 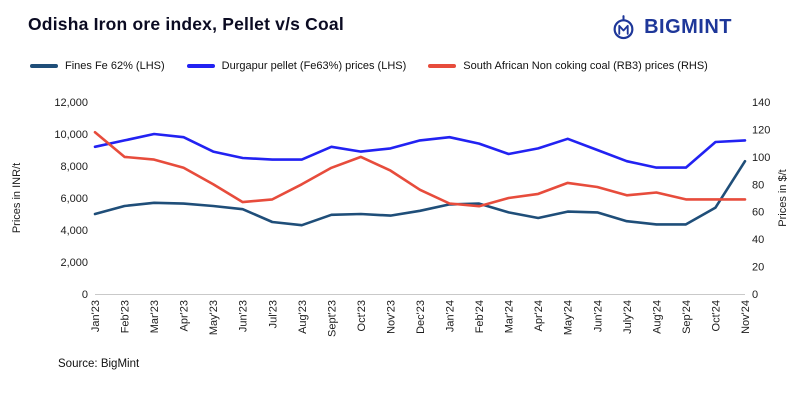 I want to click on x-axis-tick-label: May'24, so click(x=569, y=317).